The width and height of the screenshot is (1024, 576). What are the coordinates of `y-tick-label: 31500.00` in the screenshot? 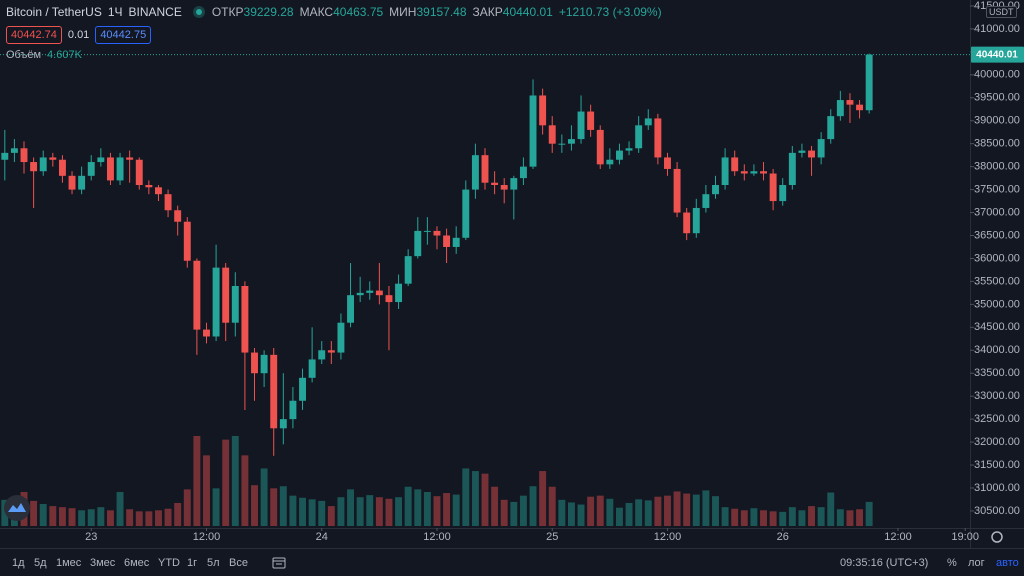 It's located at (997, 465).